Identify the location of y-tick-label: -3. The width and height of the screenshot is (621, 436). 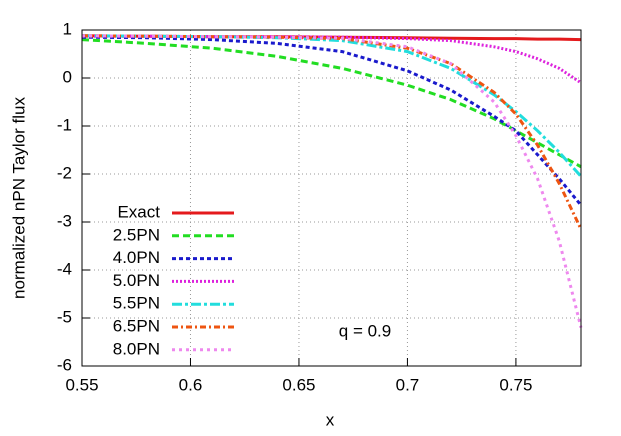
(64, 220).